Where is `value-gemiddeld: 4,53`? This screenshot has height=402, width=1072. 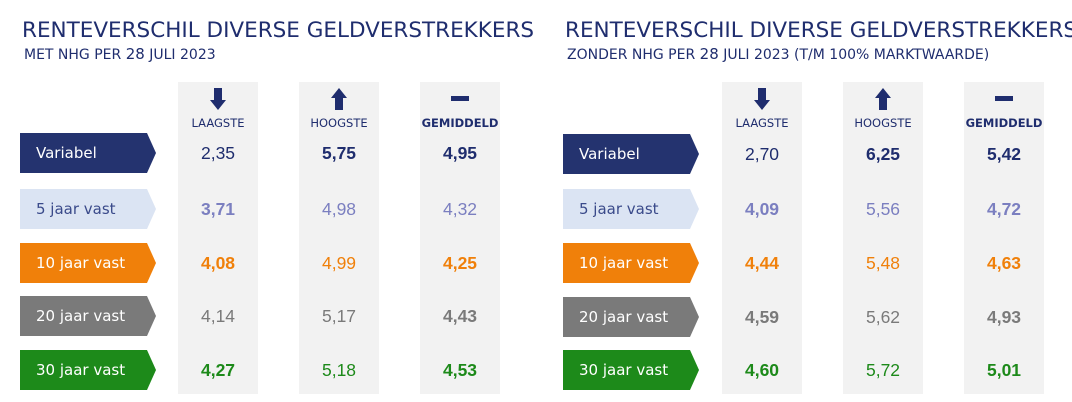
value-gemiddeld: 4,53 is located at coordinates (460, 370).